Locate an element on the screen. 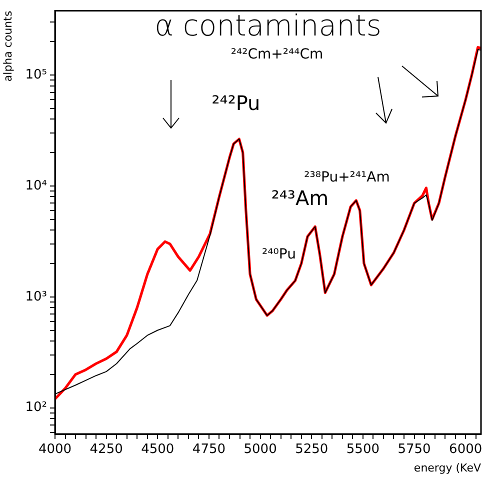  x-tick-label: 4000 is located at coordinates (55, 450).